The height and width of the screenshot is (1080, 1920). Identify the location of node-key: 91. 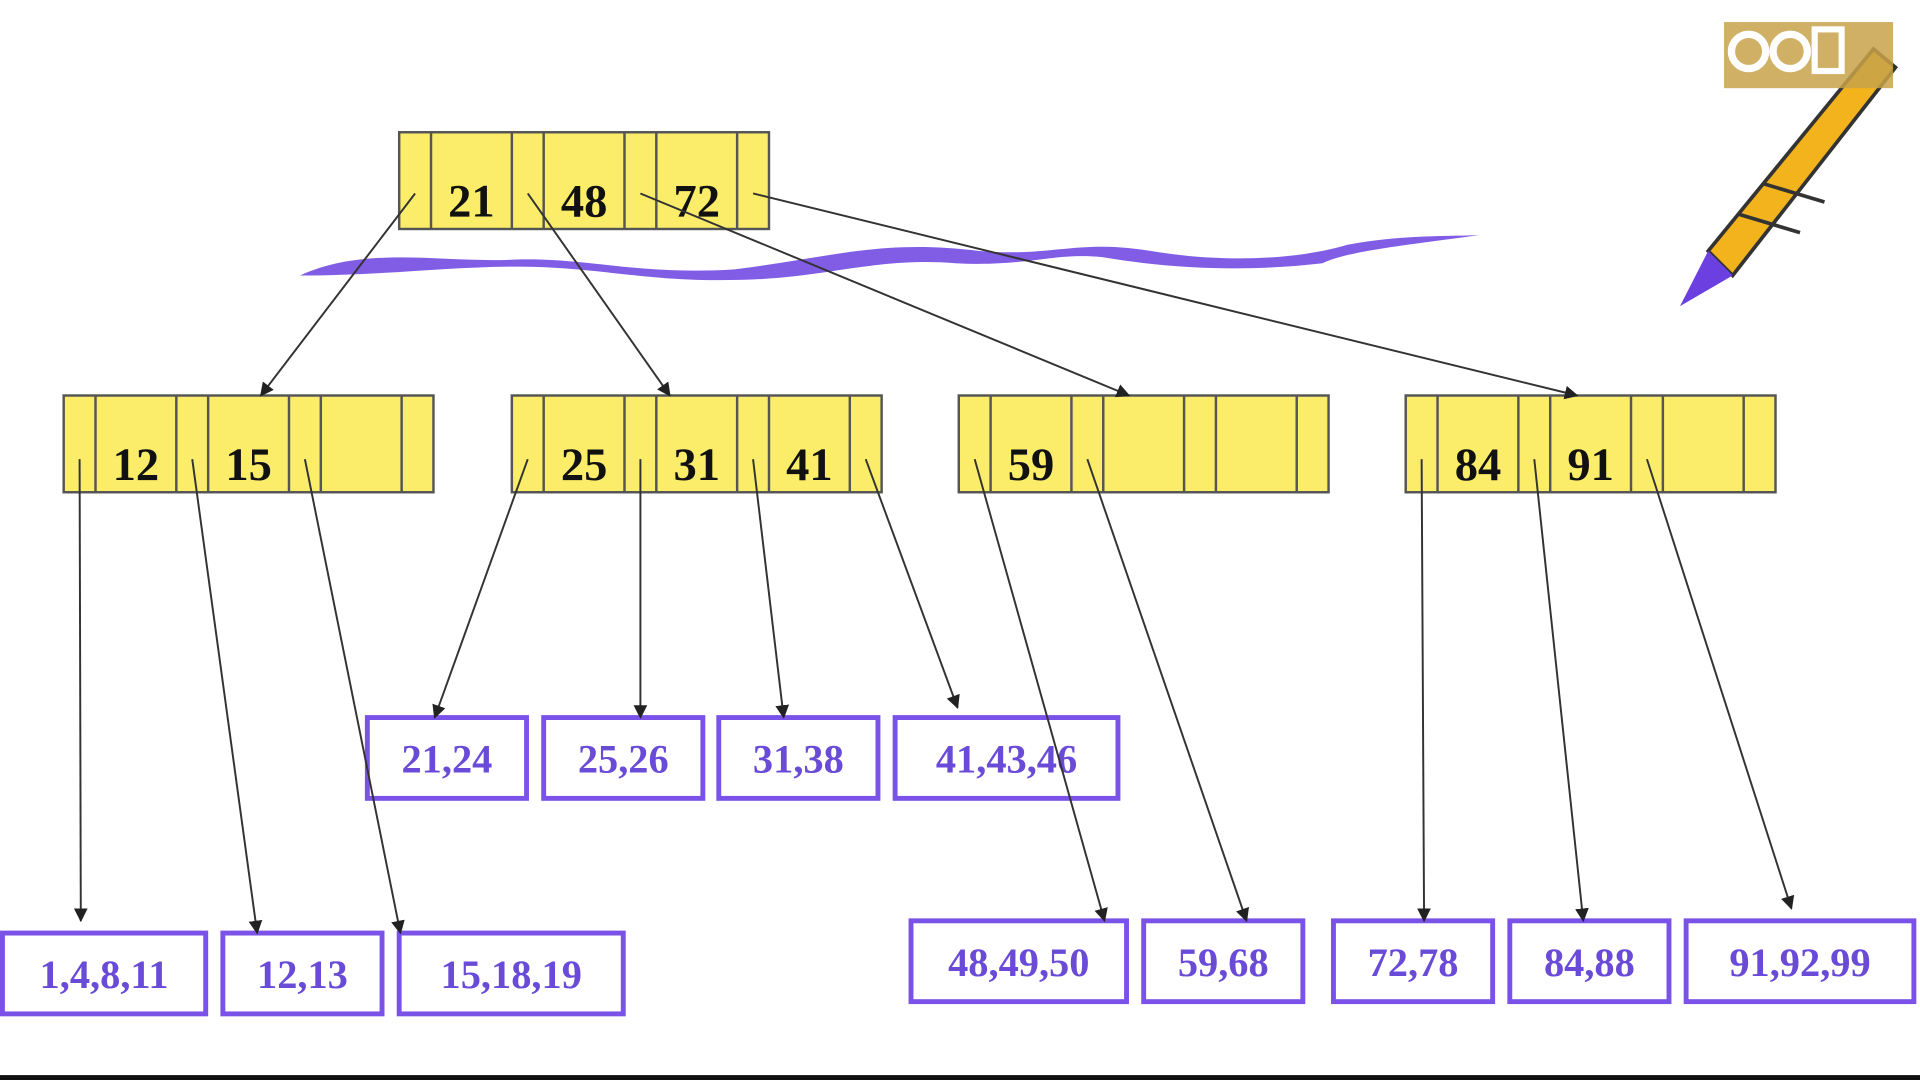
(1590, 465).